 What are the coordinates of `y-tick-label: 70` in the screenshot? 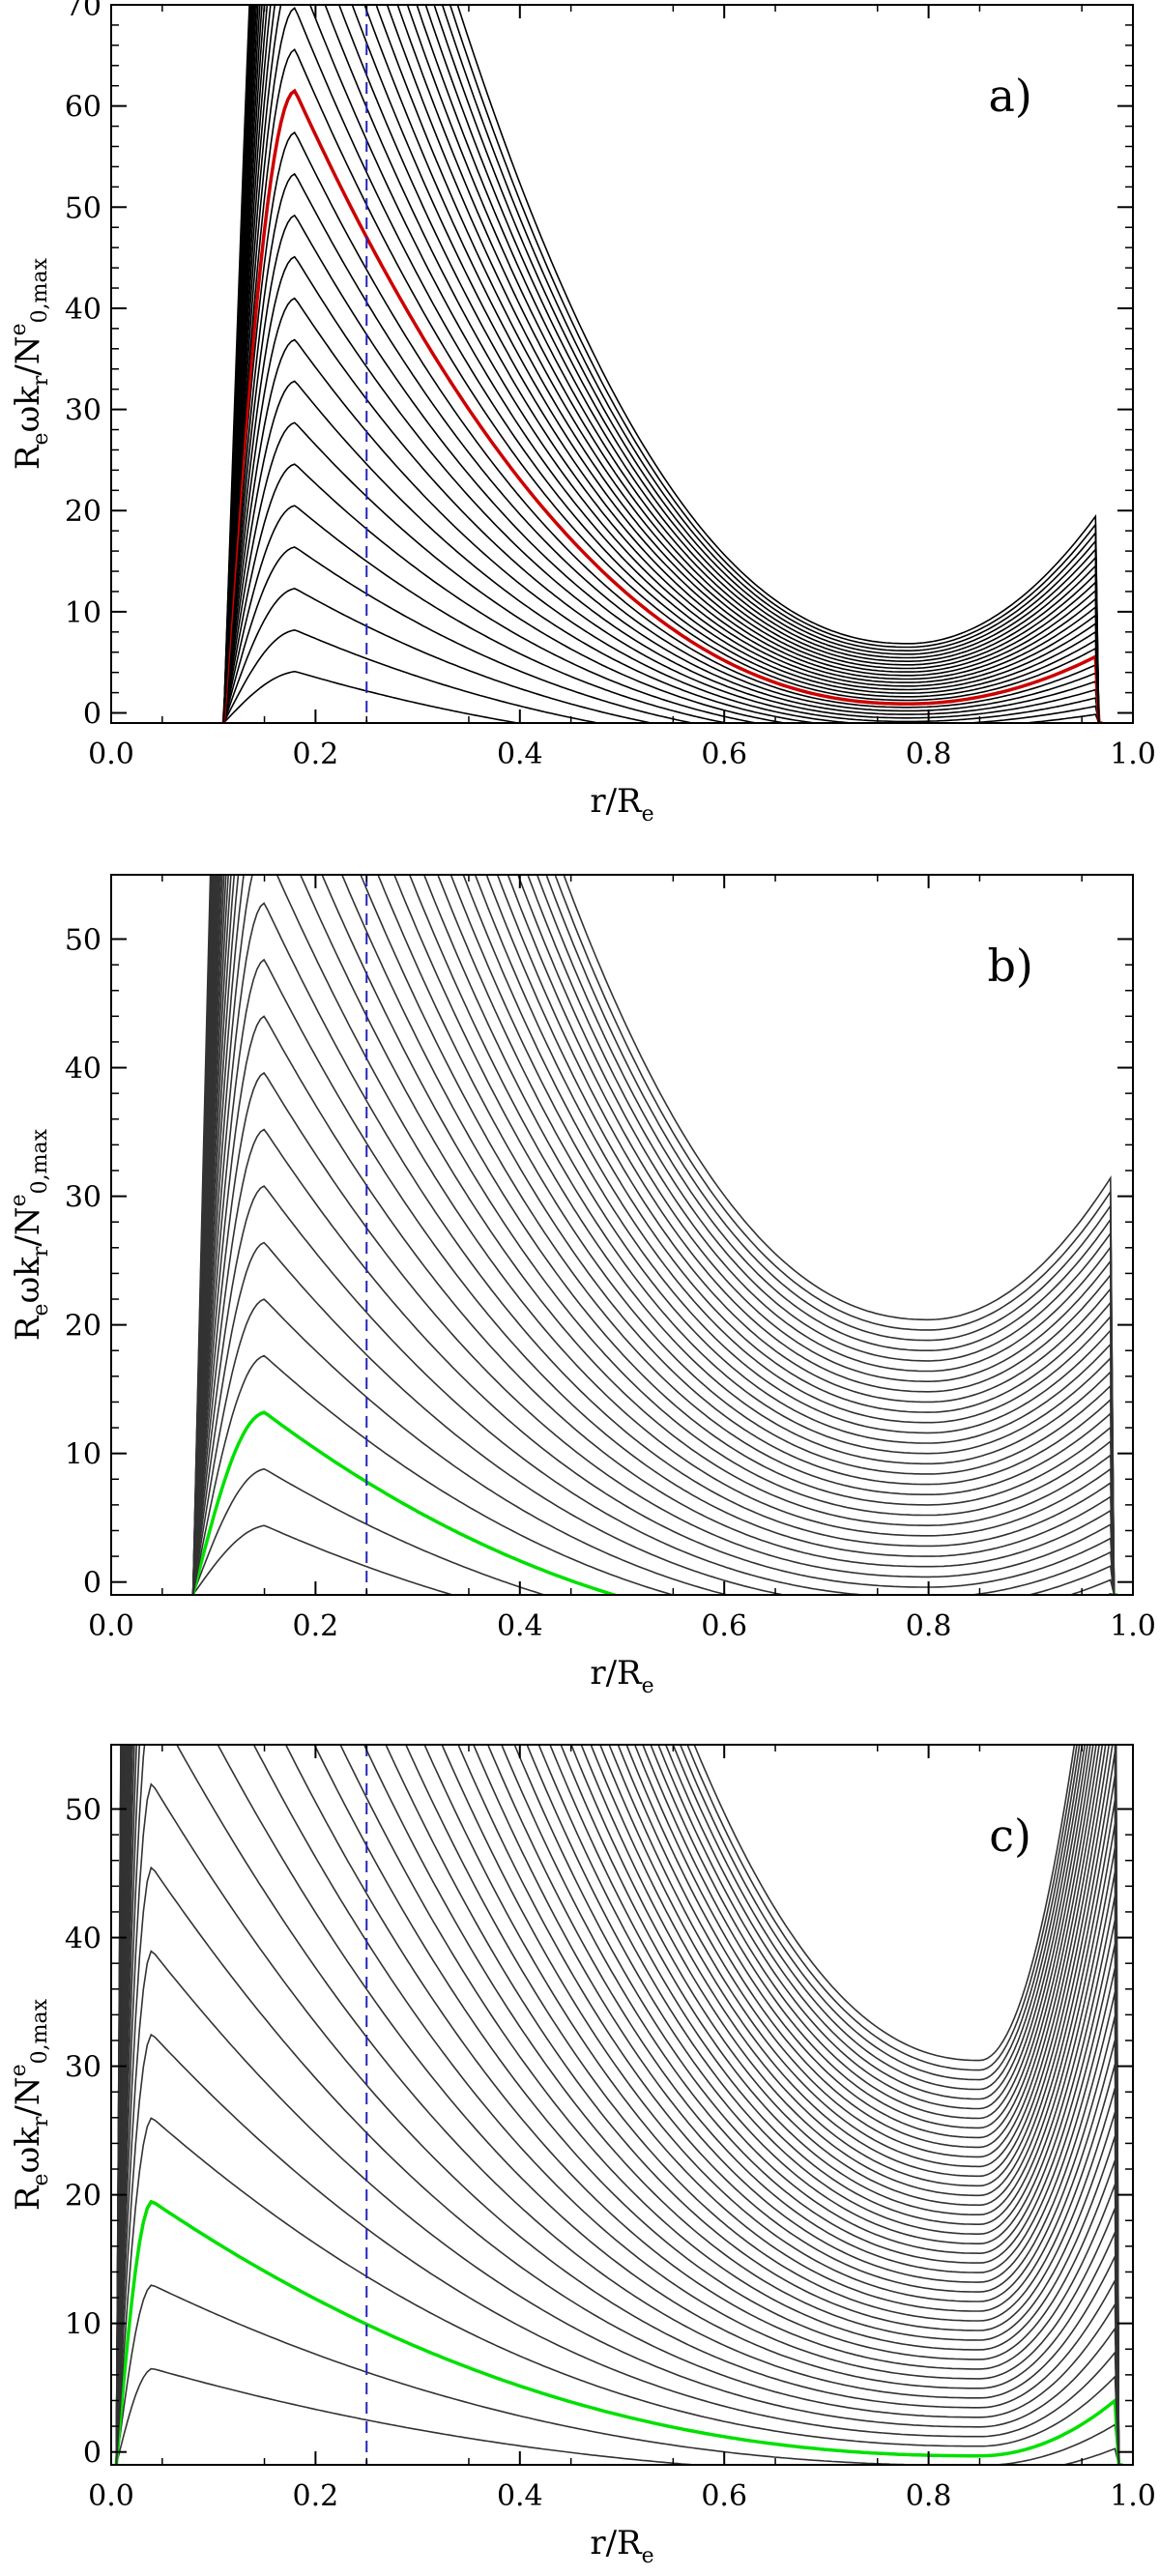 It's located at (83, 11).